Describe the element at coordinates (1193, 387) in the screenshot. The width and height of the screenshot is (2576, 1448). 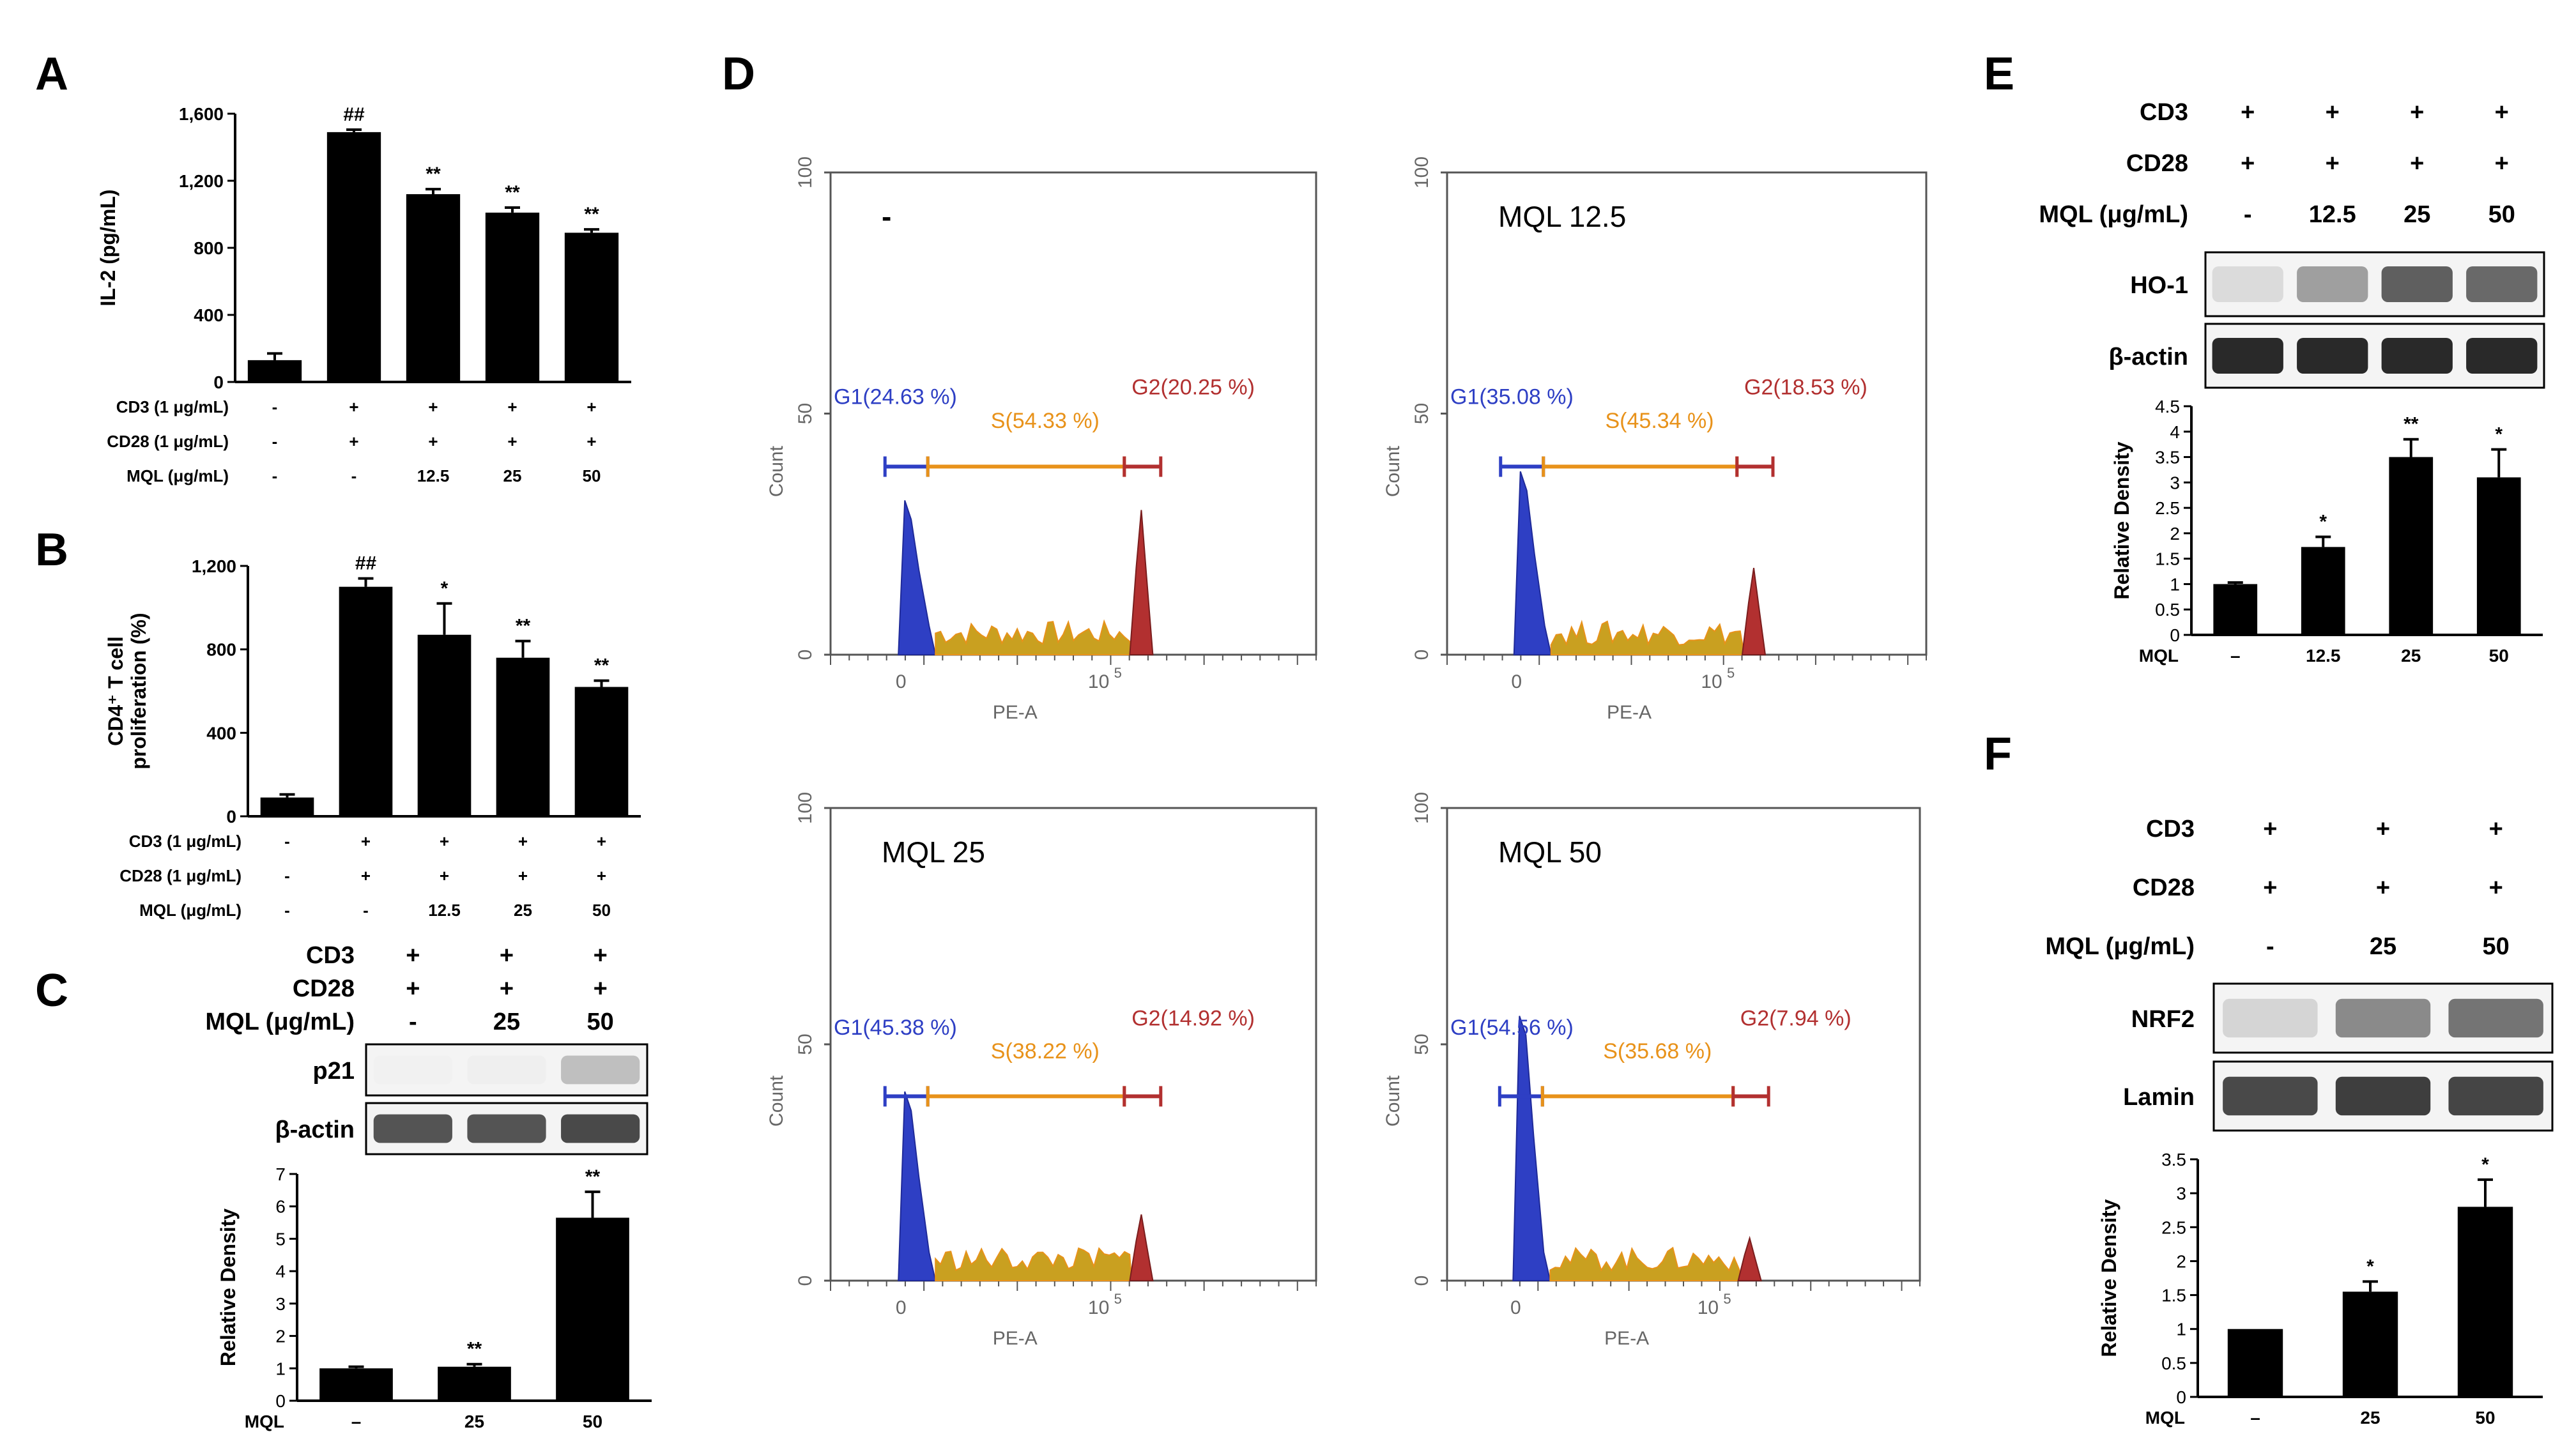
I see `g2-gate-label: G2(20.25 %)` at that location.